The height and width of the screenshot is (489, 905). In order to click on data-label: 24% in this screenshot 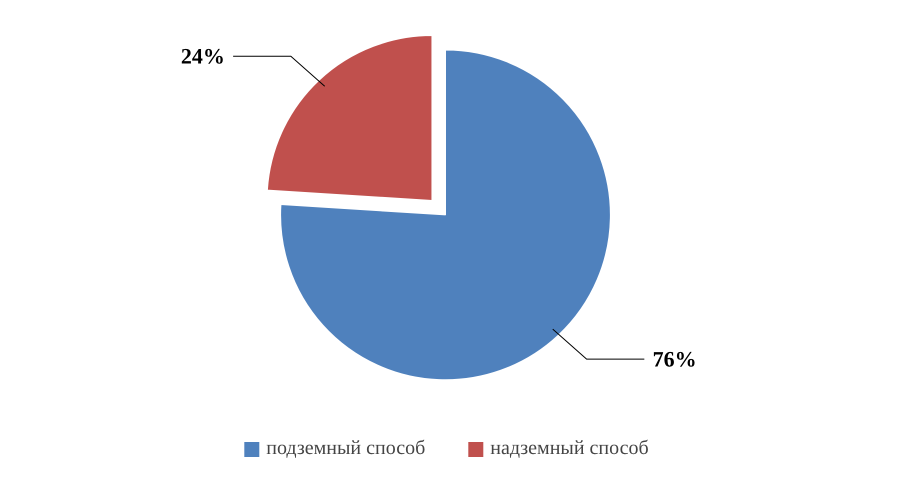, I will do `click(202, 56)`.